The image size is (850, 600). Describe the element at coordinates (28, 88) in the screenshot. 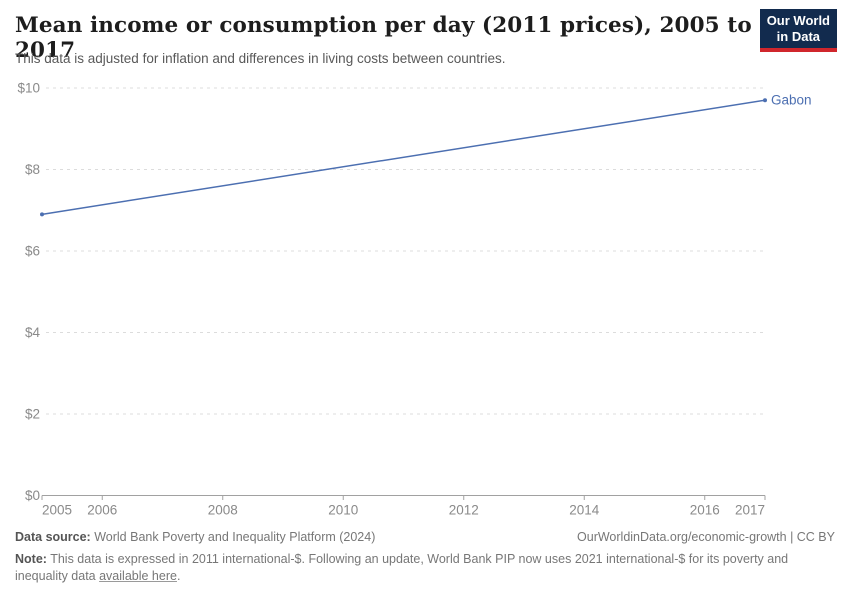

I see `y-axis-tick-label: $10` at that location.